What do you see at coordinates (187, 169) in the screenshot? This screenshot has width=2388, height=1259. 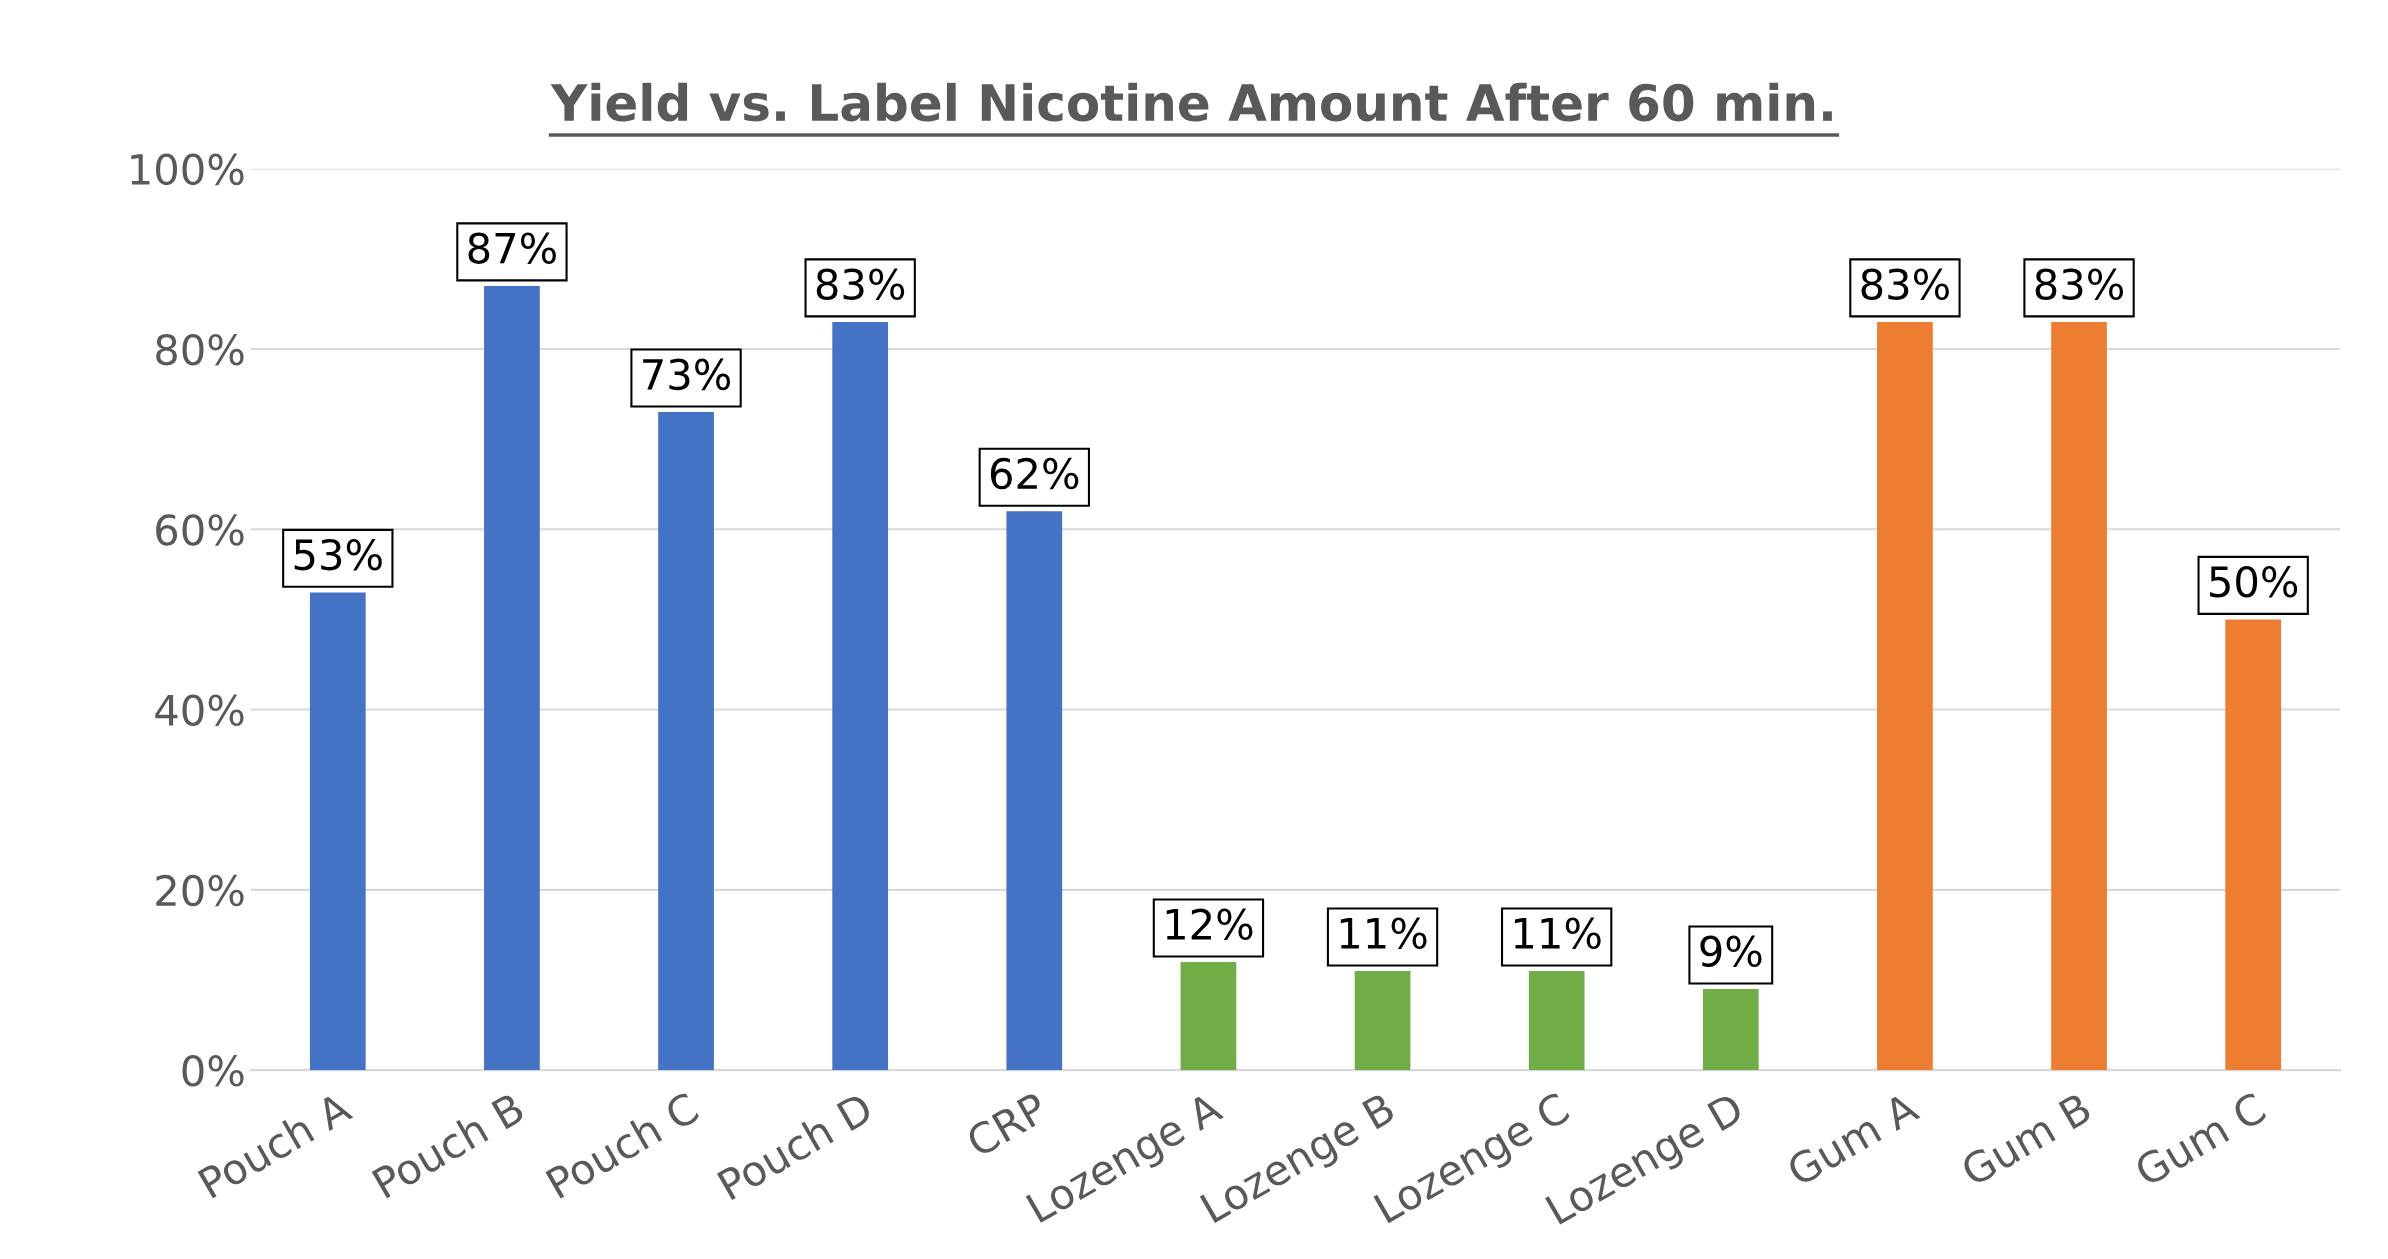 I see `y-tick-label: 100%` at bounding box center [187, 169].